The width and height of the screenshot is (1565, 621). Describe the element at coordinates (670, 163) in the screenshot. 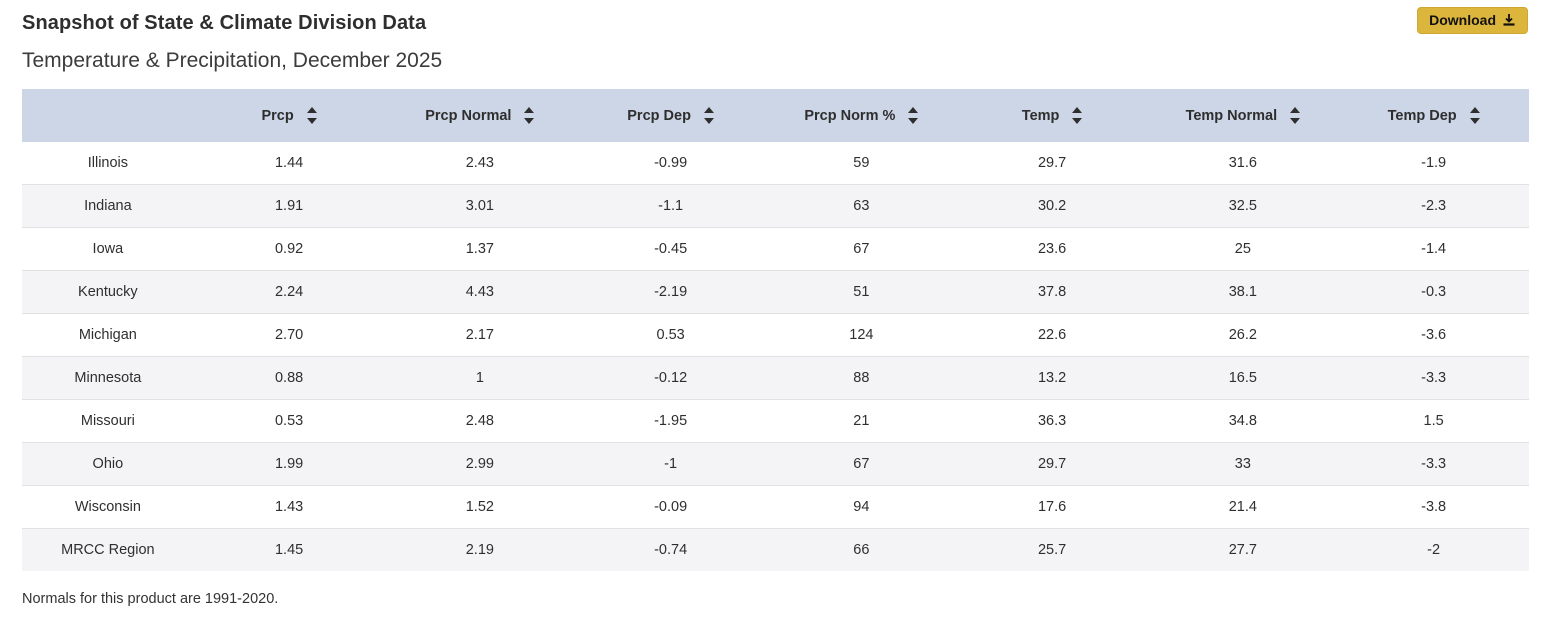

I see `data-cell: -0.99` at that location.